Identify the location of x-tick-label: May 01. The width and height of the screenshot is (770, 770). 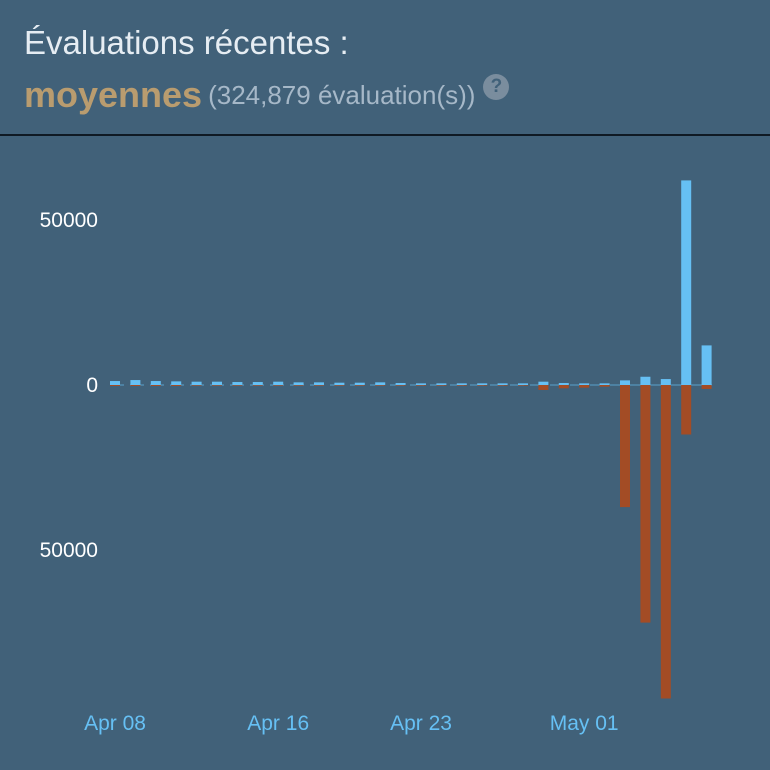
(584, 723).